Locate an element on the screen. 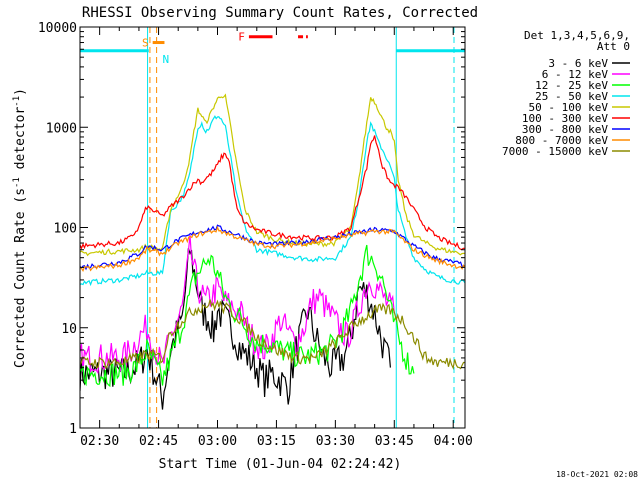 The image size is (640, 480). legend-header: Det 1,3,4,5,6,9, is located at coordinates (577, 35).